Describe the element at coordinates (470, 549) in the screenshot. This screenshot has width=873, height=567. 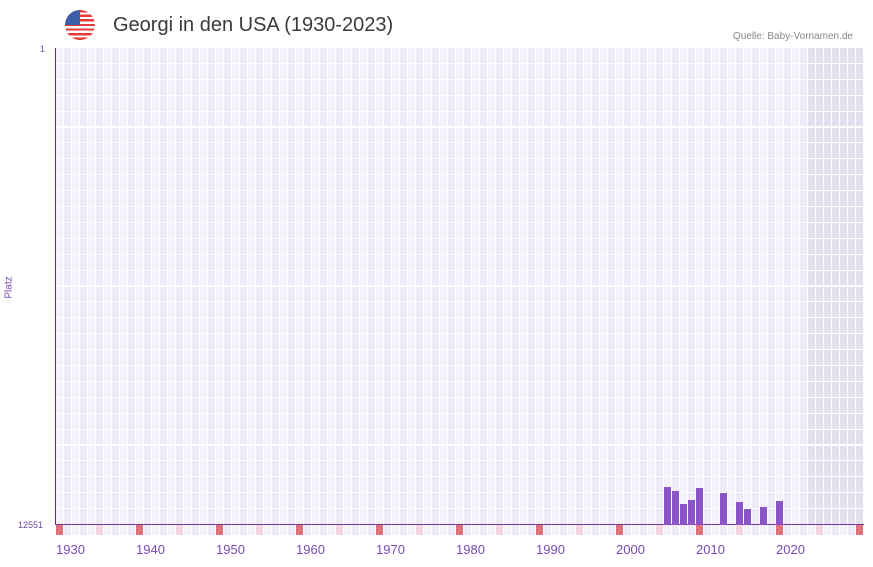
I see `x-tick-label: 1980` at that location.